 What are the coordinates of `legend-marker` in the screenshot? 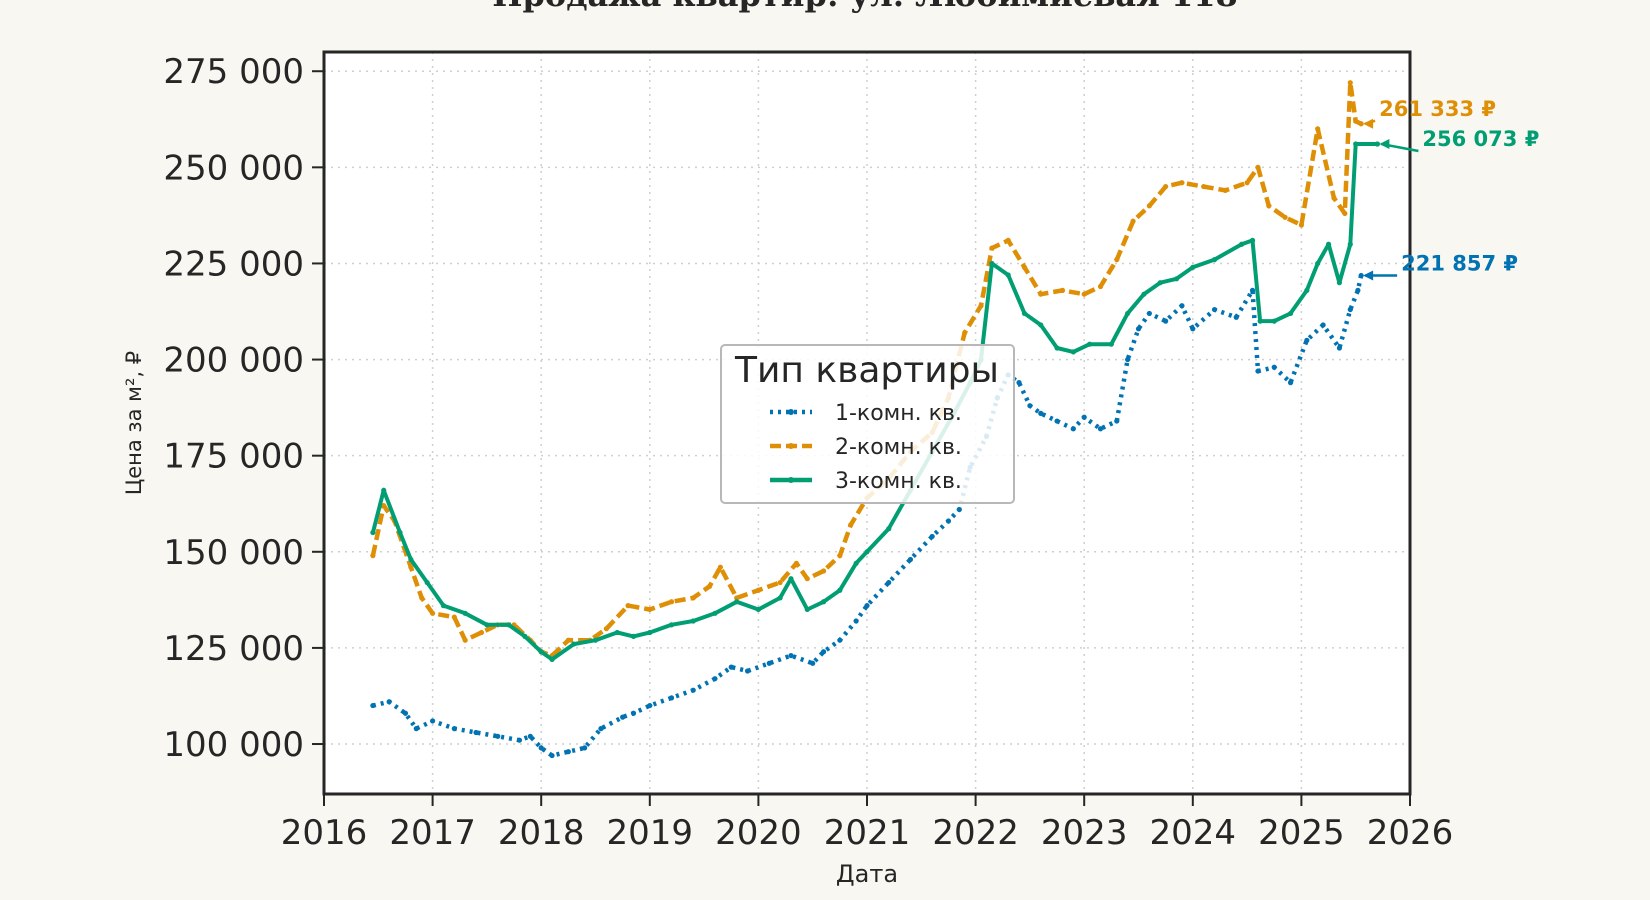 It's located at (791, 446).